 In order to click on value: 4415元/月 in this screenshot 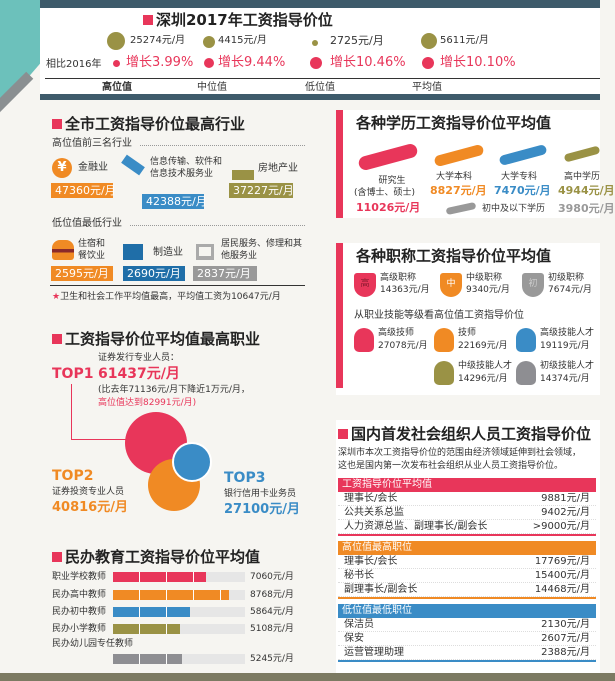, I will do `click(242, 40)`.